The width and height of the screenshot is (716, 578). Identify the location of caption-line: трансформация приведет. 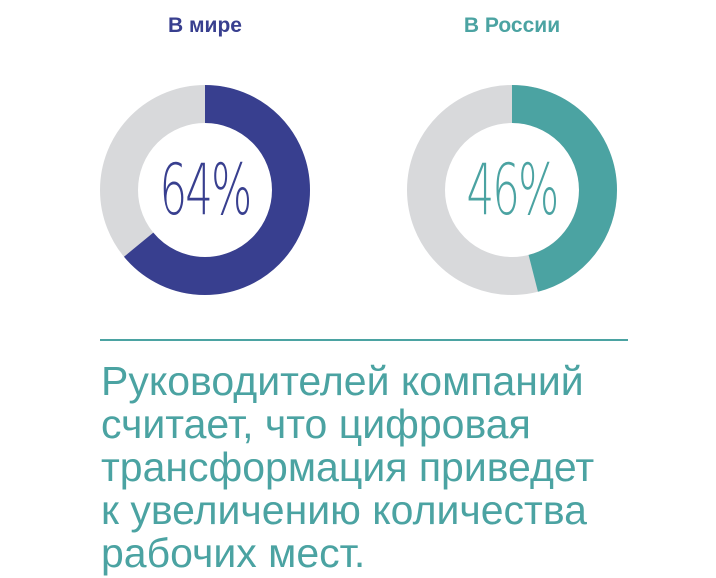
(348, 467).